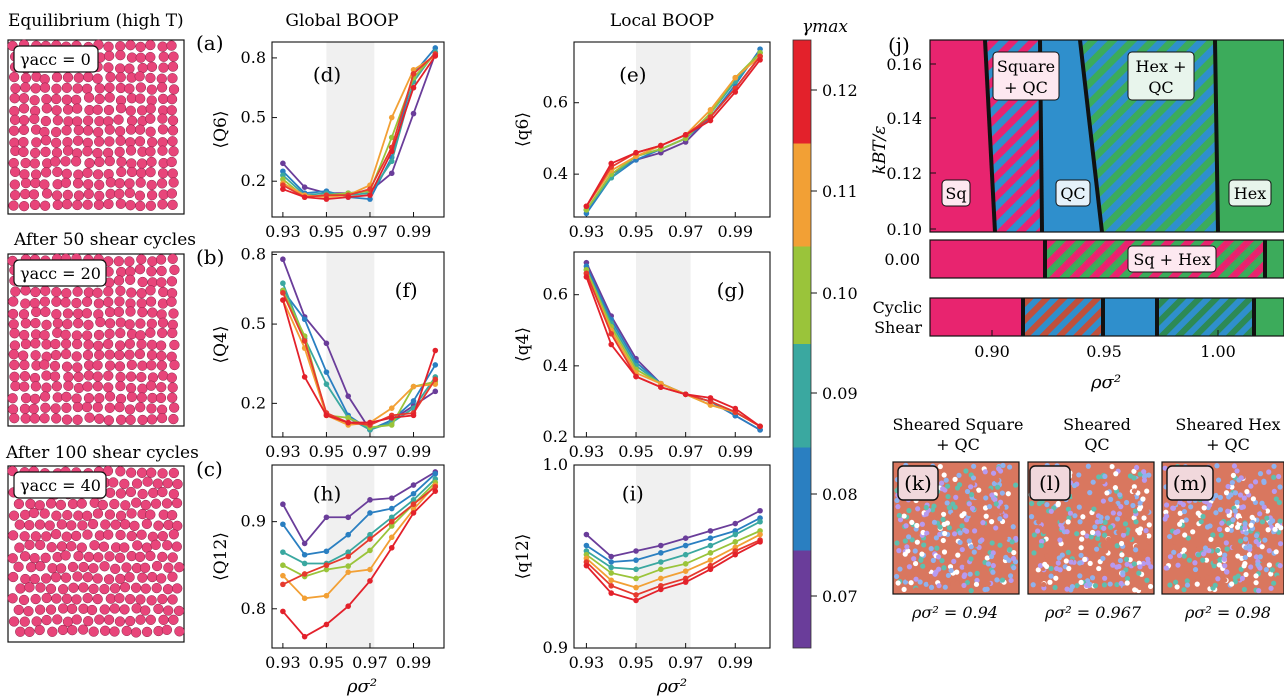 Image resolution: width=1284 pixels, height=699 pixels. Describe the element at coordinates (253, 608) in the screenshot. I see `y-tick-label: 0.8` at that location.